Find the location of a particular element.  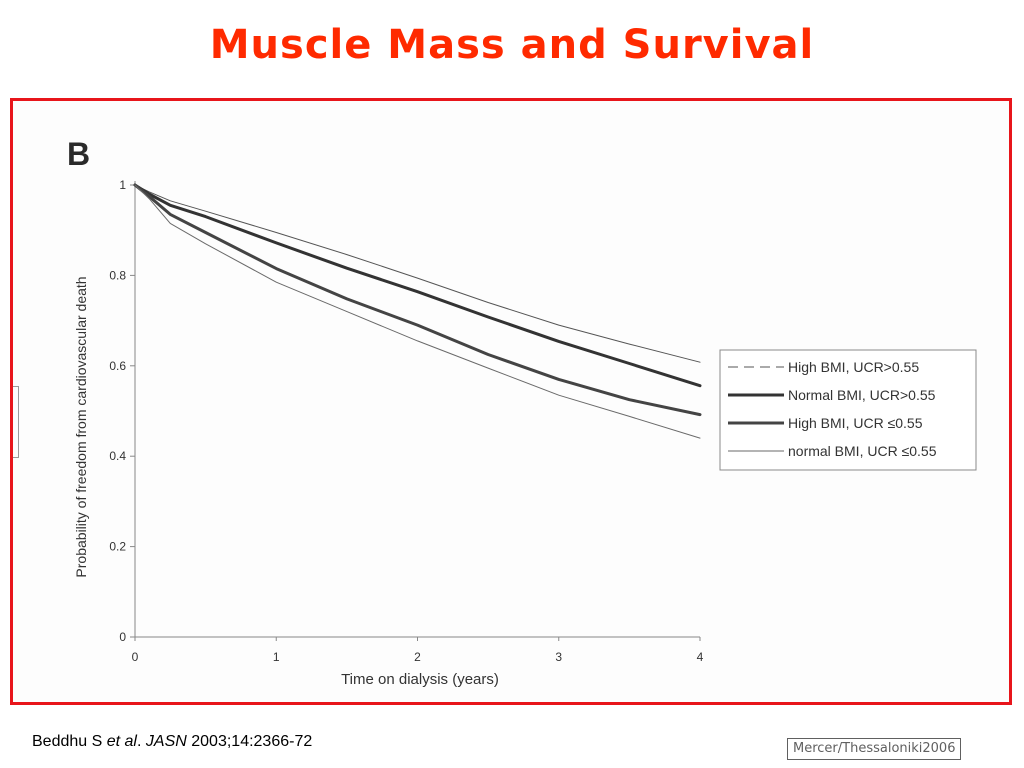

legend-label: High BMI, UCR ≤0.55 is located at coordinates (855, 423).